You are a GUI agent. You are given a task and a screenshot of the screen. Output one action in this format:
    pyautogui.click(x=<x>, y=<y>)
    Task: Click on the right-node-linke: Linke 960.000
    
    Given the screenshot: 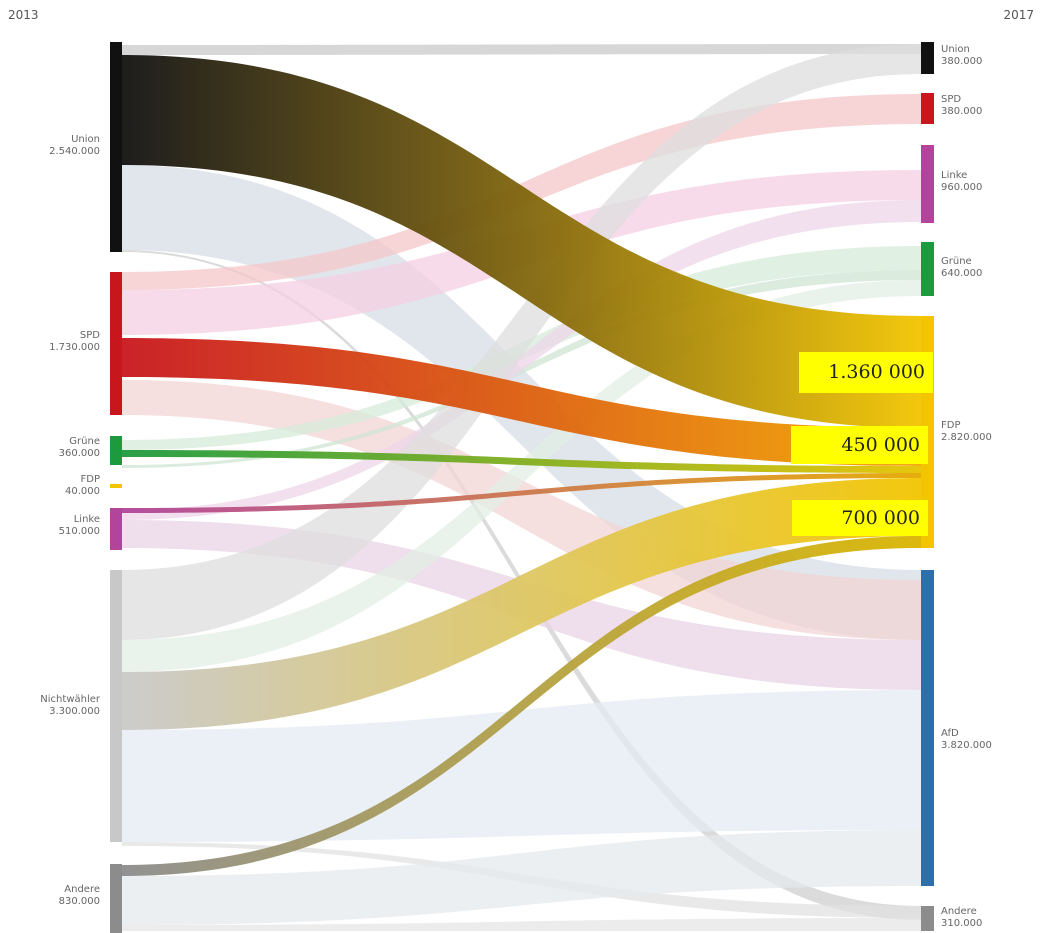 What is the action you would take?
    pyautogui.click(x=961, y=182)
    